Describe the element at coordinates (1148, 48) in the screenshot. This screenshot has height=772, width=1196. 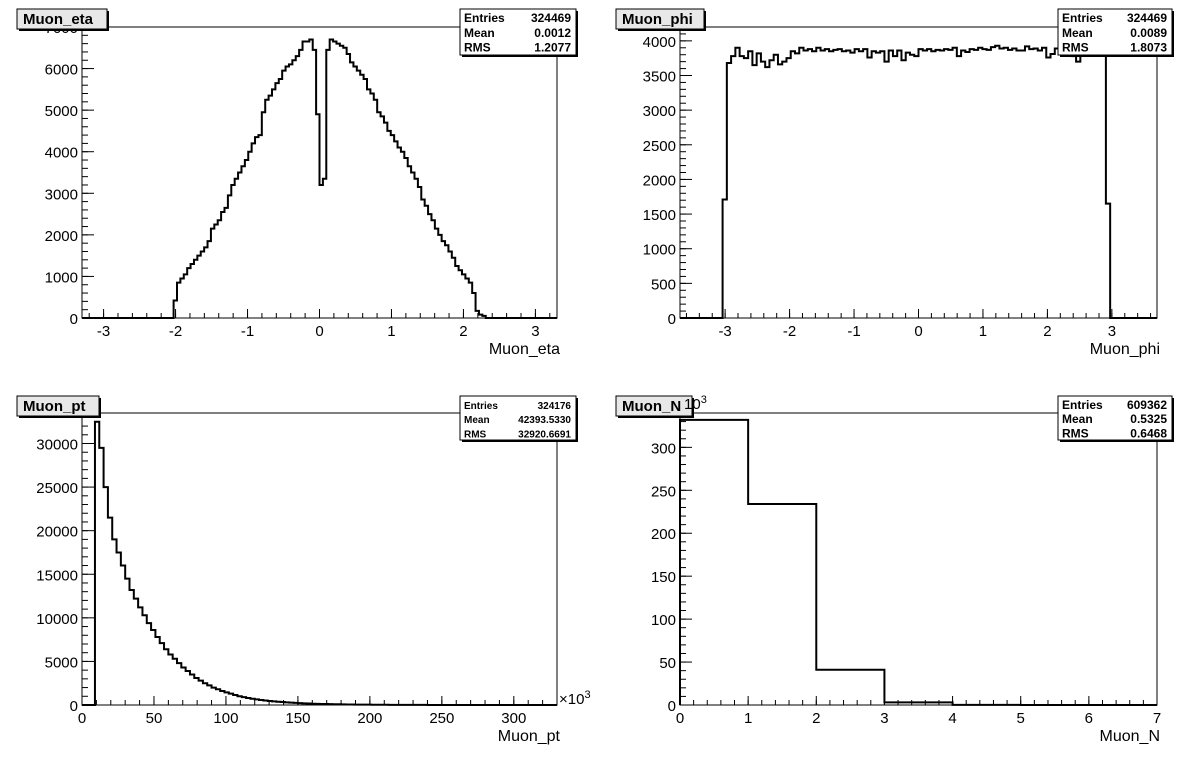
I see `stats-value: 1.8073` at that location.